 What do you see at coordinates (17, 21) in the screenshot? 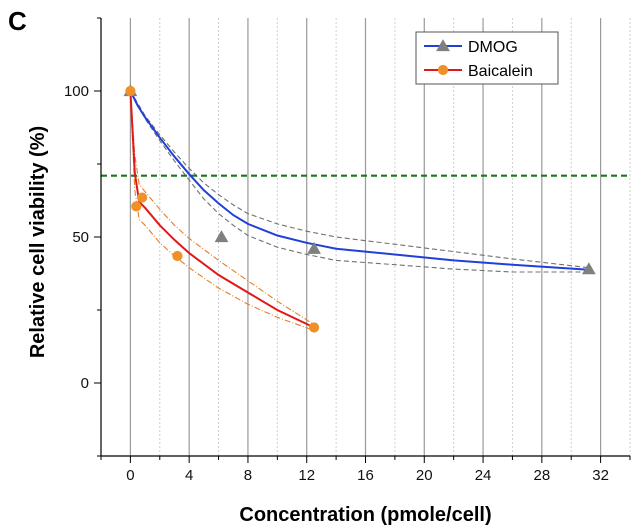
I see `panel-label: C` at bounding box center [17, 21].